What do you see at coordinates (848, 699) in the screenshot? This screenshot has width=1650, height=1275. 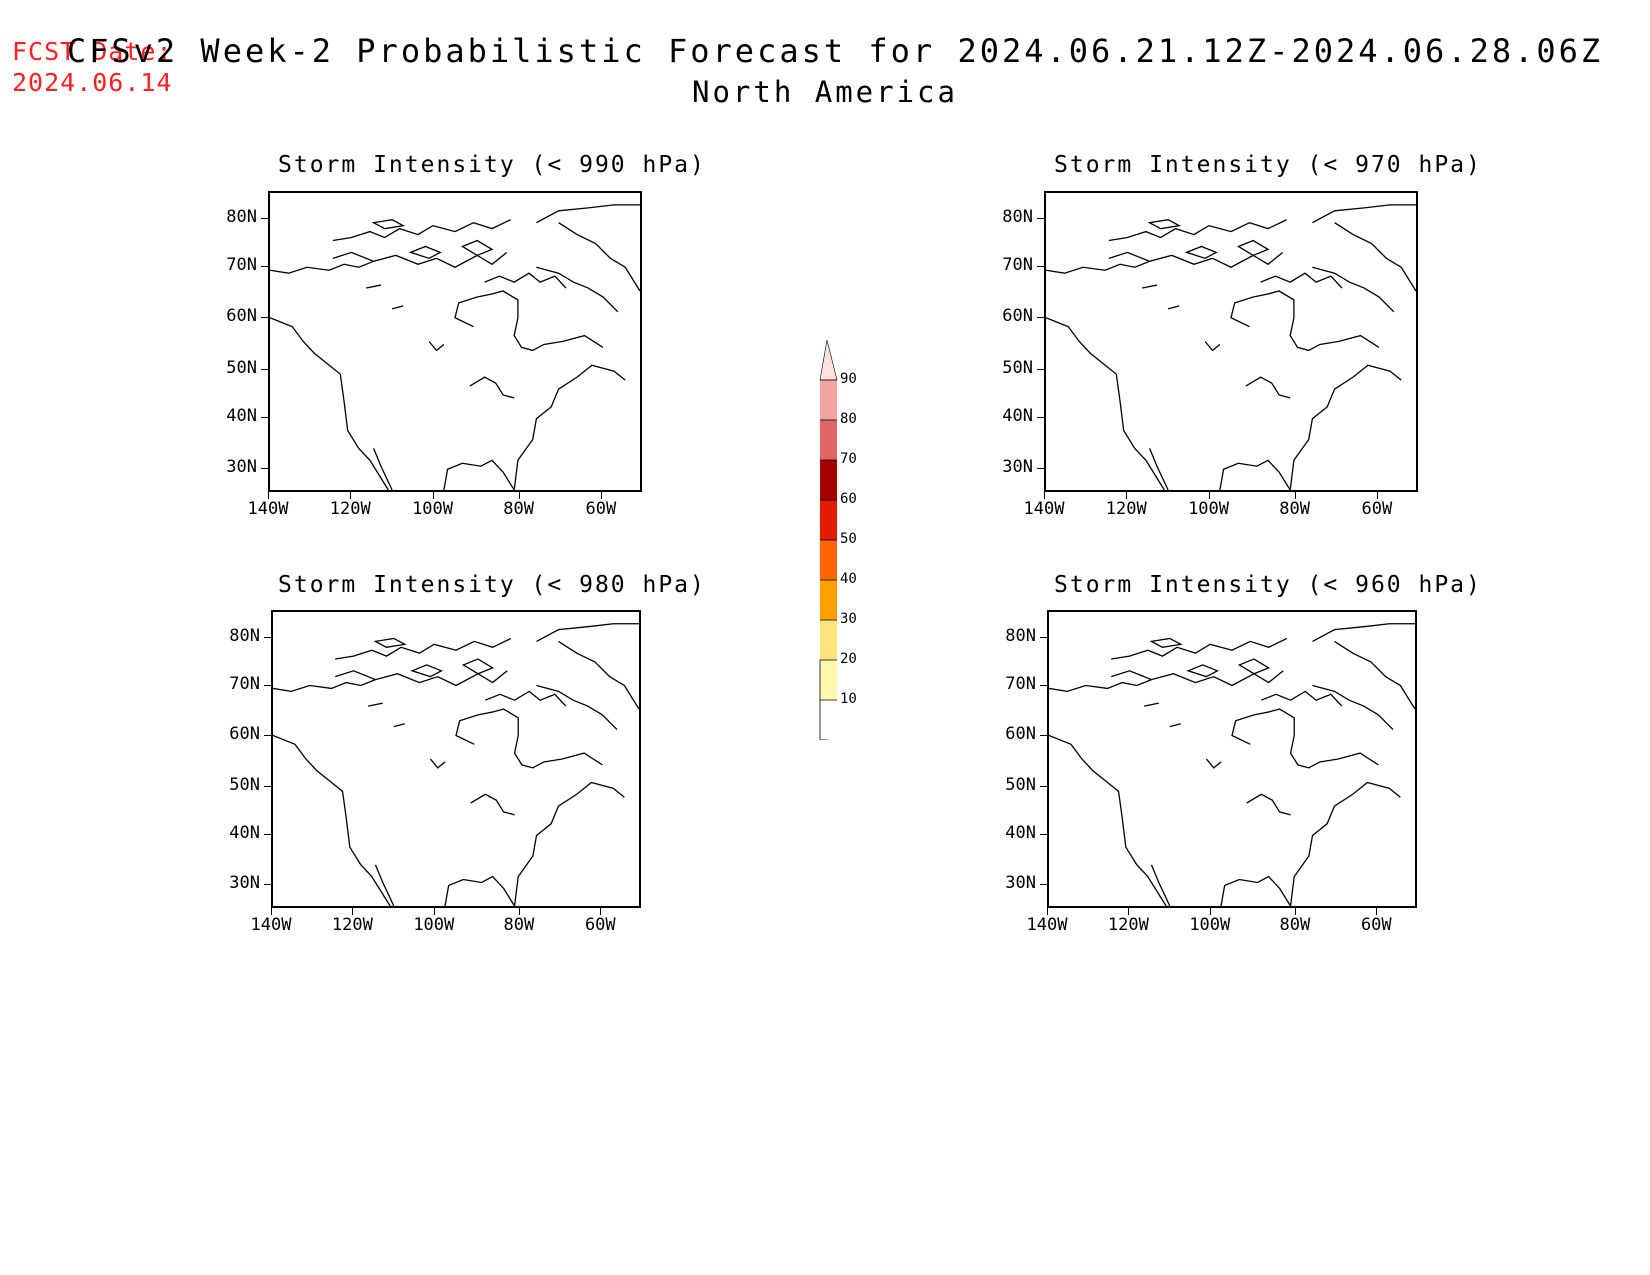 I see `colorbar-label: 10` at bounding box center [848, 699].